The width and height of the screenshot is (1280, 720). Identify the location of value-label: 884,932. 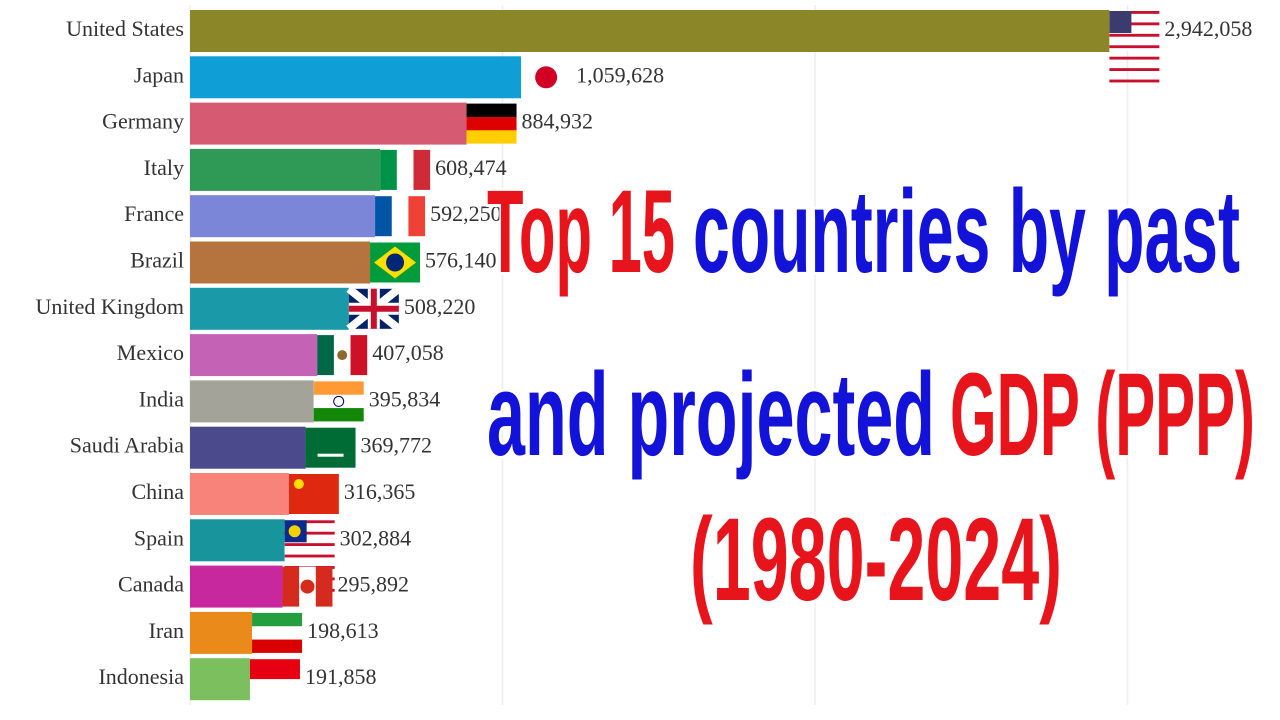
(558, 121).